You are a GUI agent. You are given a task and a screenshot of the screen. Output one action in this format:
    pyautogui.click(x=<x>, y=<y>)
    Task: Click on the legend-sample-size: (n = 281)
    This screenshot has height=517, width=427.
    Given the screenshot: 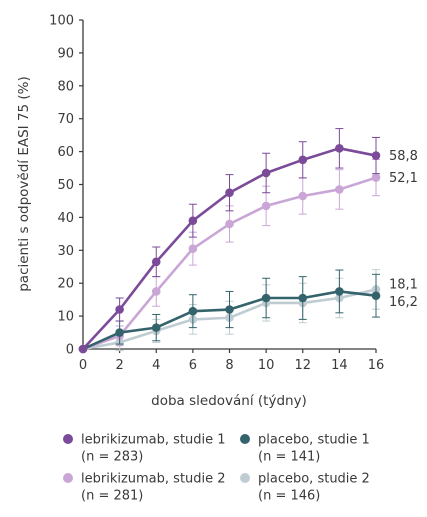 What is the action you would take?
    pyautogui.click(x=112, y=496)
    